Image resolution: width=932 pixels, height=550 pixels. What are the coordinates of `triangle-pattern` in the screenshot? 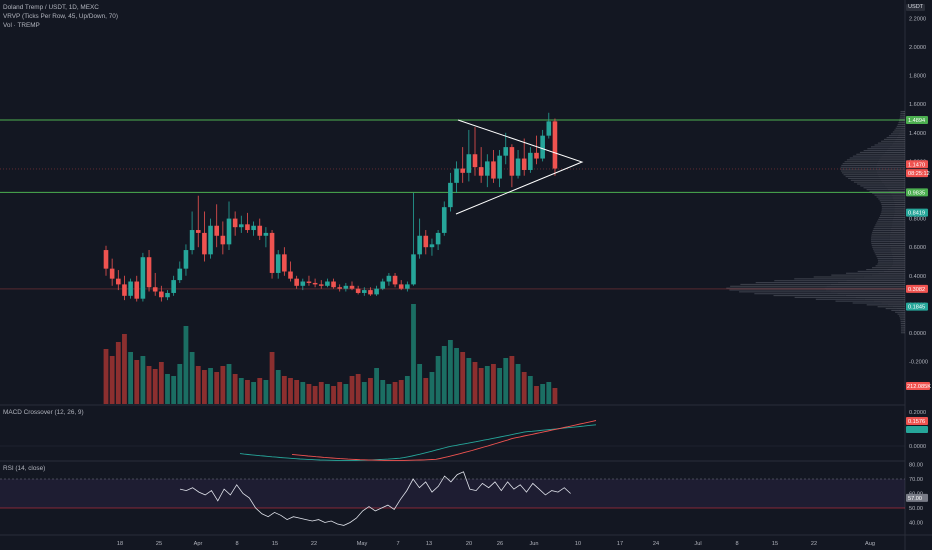 It's located at (519, 167).